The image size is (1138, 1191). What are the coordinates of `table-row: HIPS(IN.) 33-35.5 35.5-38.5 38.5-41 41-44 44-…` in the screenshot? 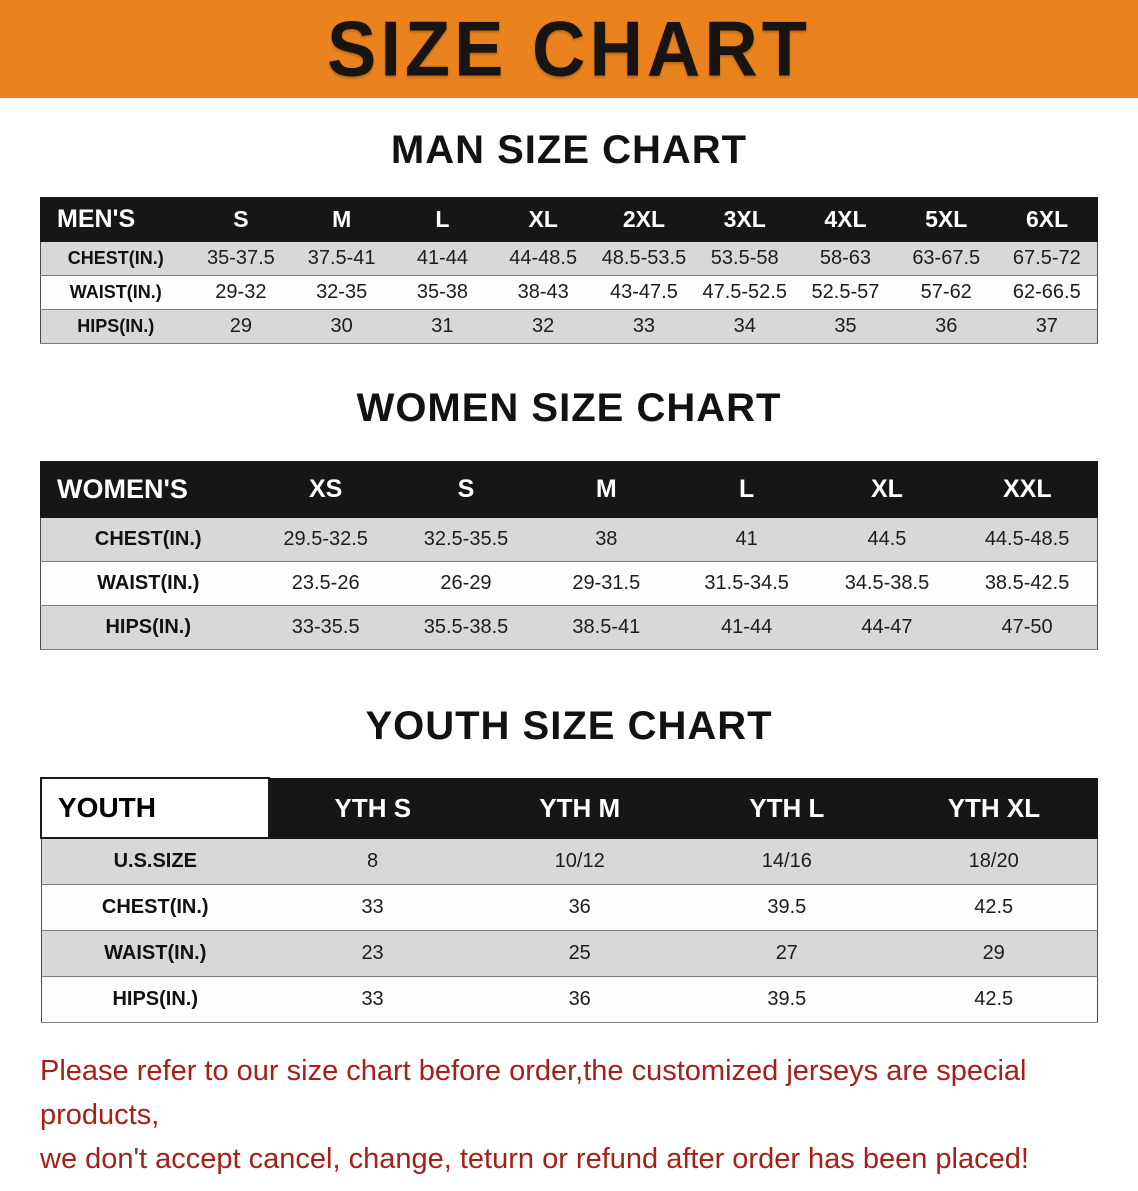 It's located at (569, 627).